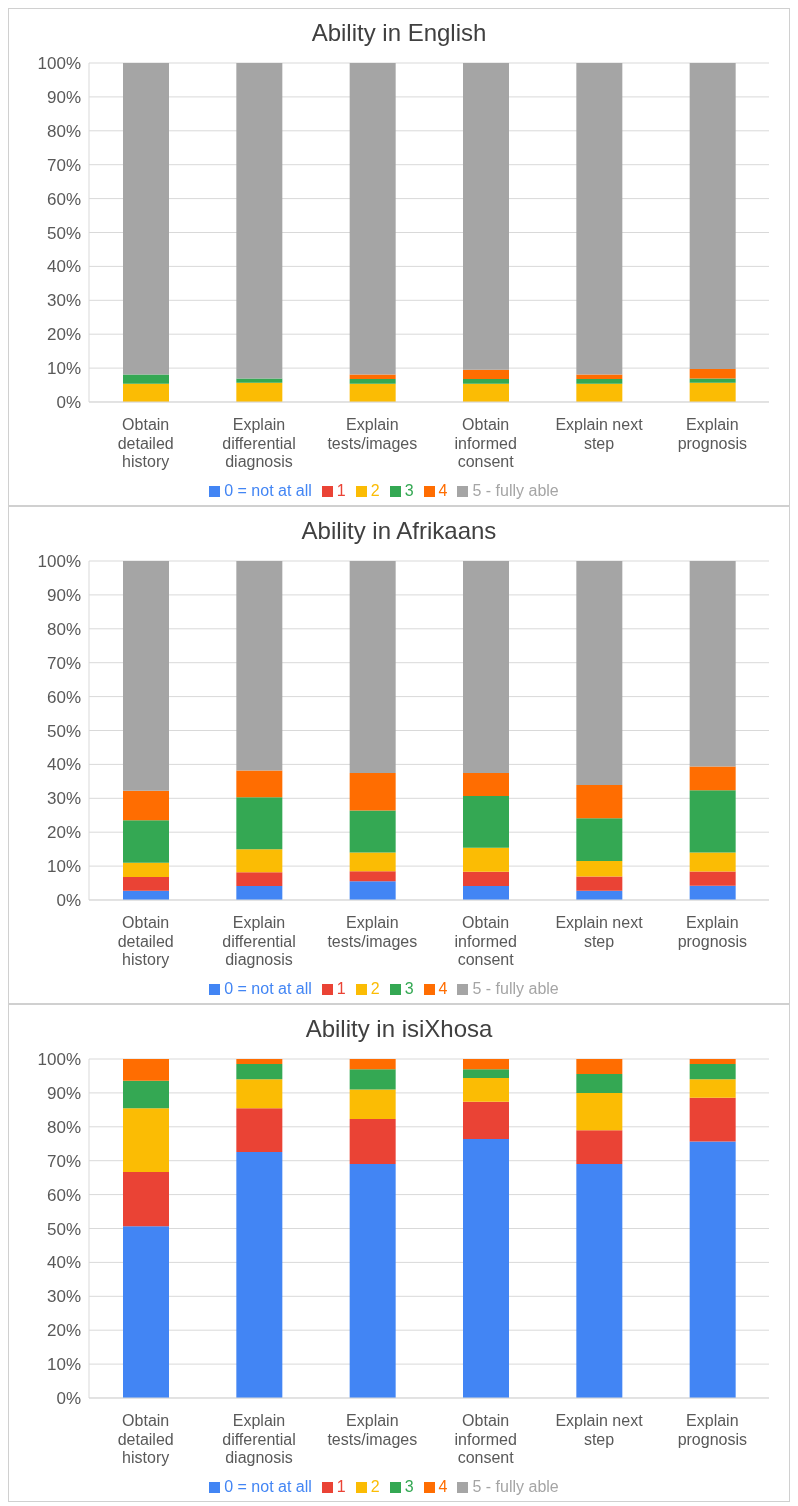 This screenshot has width=798, height=1506. Describe the element at coordinates (259, 443) in the screenshot. I see `x-tick-label: Explain differential diagnosis` at that location.